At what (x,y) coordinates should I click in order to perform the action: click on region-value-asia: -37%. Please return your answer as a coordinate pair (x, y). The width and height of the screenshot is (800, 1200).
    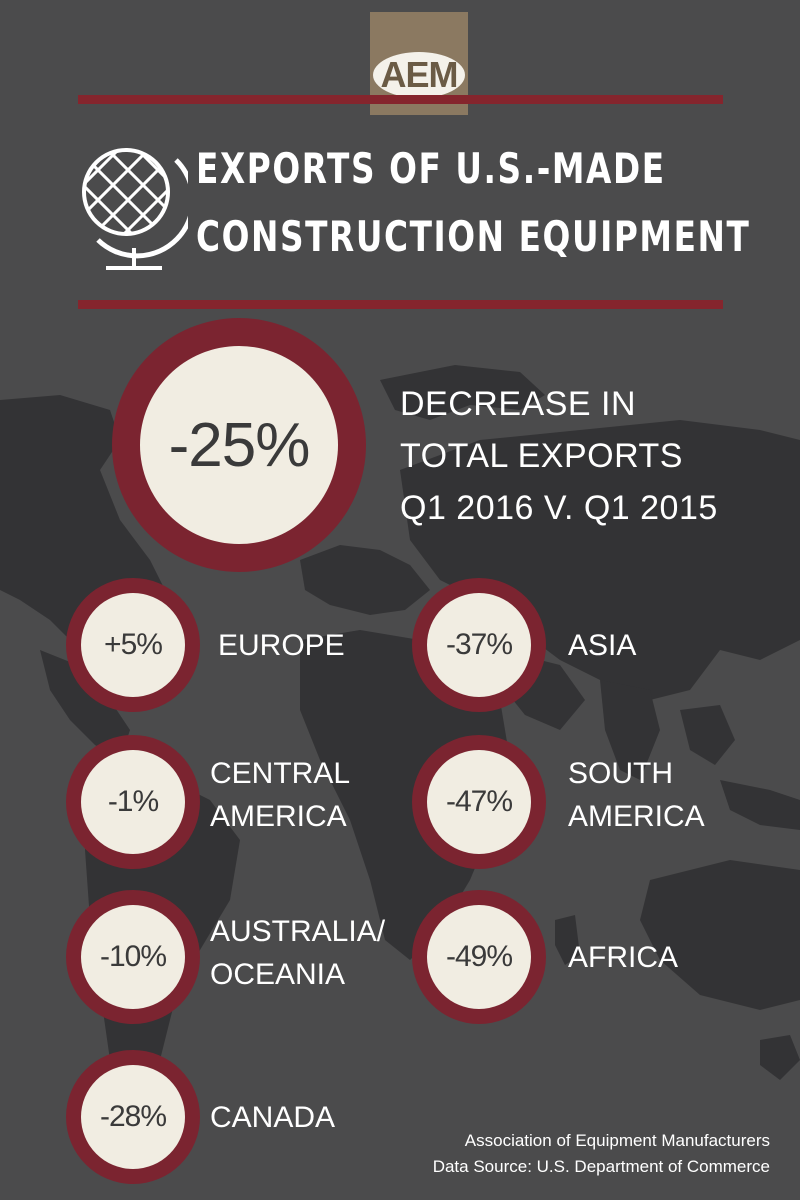
    Looking at the image, I should click on (479, 645).